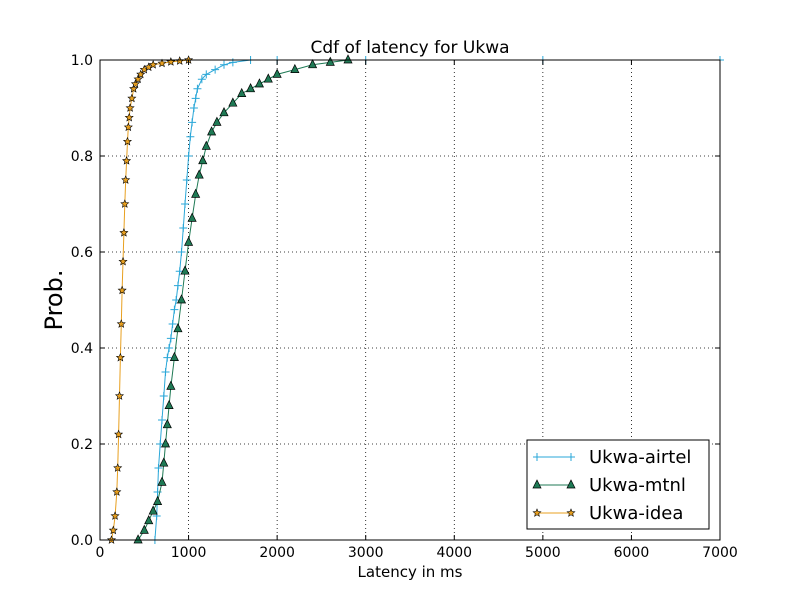 Image resolution: width=800 pixels, height=600 pixels. Describe the element at coordinates (543, 553) in the screenshot. I see `x-tick-label: 5000` at that location.